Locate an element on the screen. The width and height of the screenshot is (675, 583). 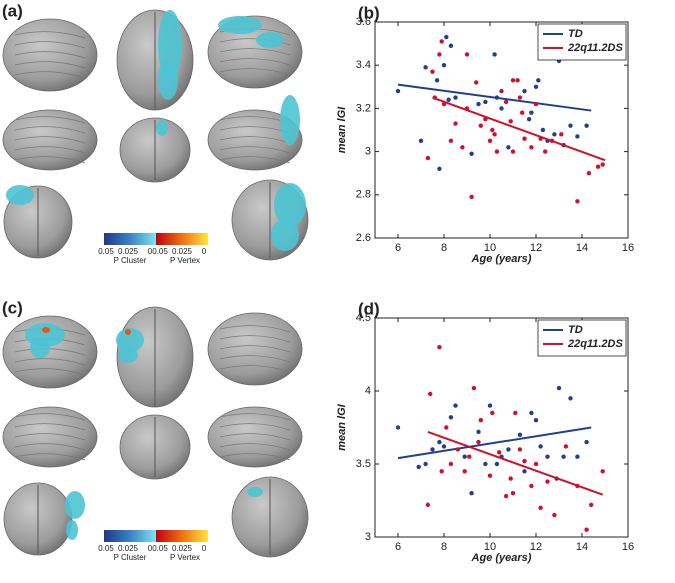
x-tick-label: 10 is located at coordinates (490, 248).